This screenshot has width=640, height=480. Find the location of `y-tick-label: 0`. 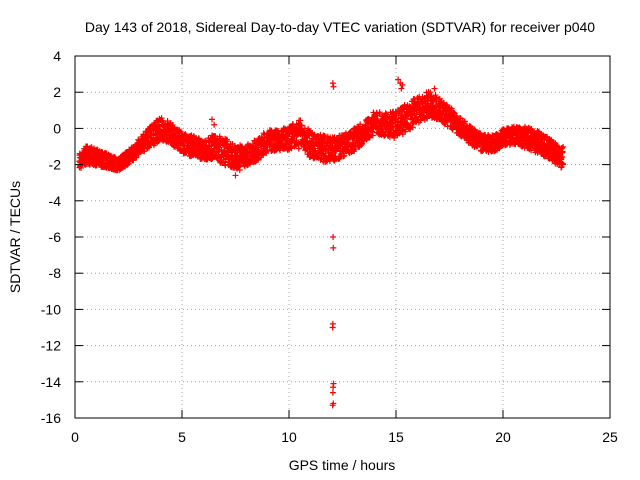

y-tick-label: 0 is located at coordinates (57, 128).